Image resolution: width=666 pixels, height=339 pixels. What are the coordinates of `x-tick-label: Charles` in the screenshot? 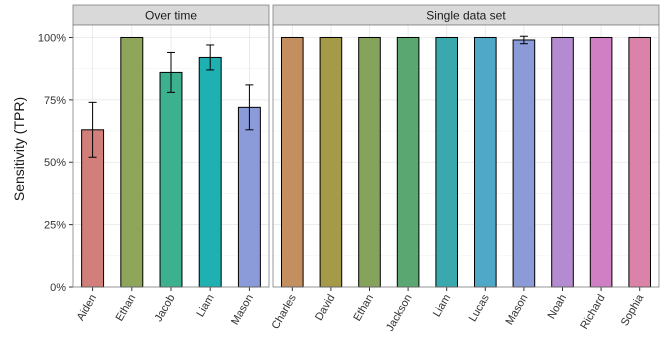 It's located at (285, 311).